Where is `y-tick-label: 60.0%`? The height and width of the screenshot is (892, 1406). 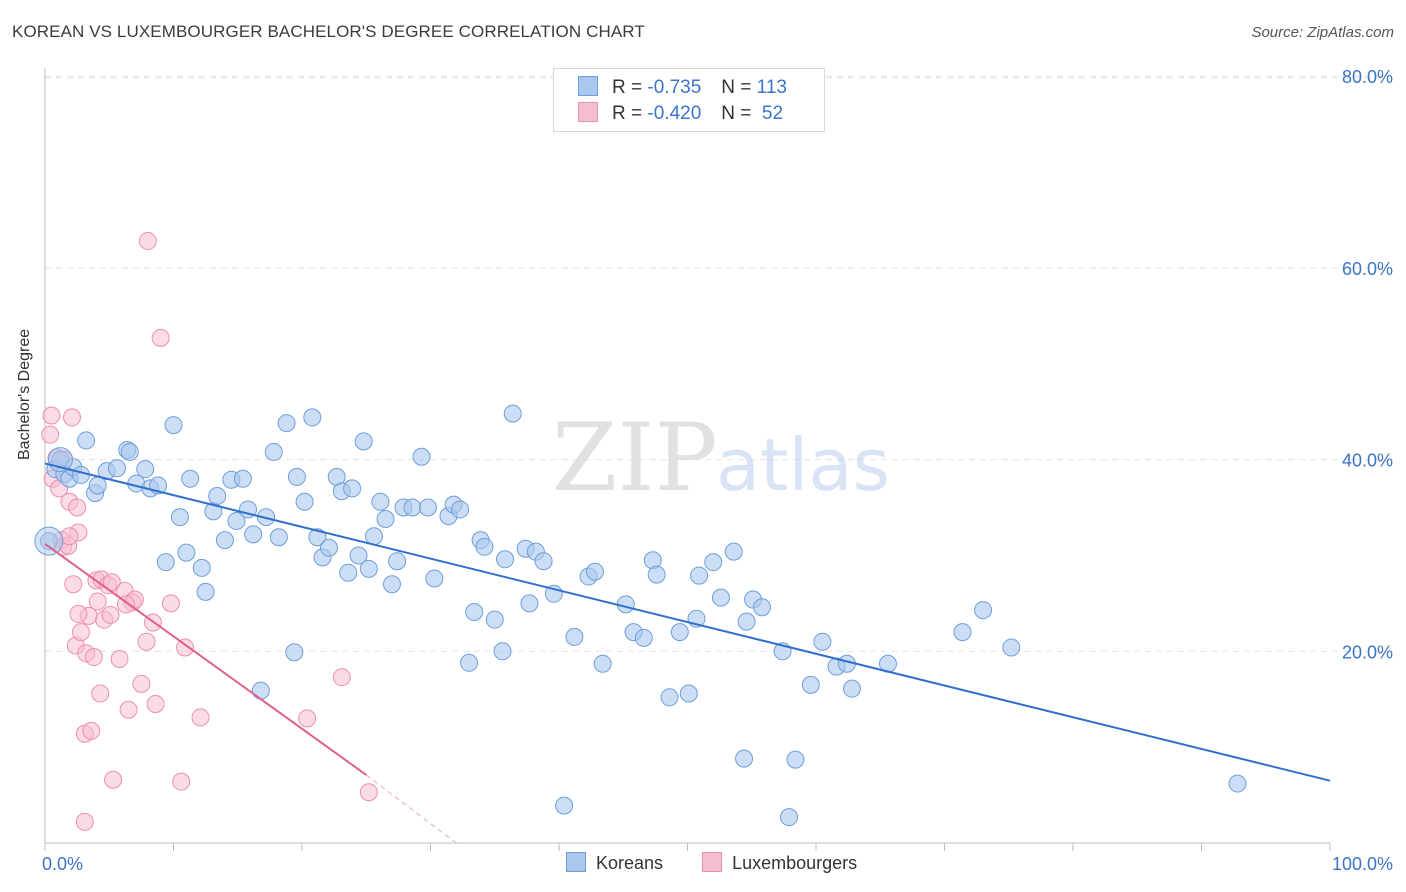
y-tick-label: 60.0% is located at coordinates (1367, 269).